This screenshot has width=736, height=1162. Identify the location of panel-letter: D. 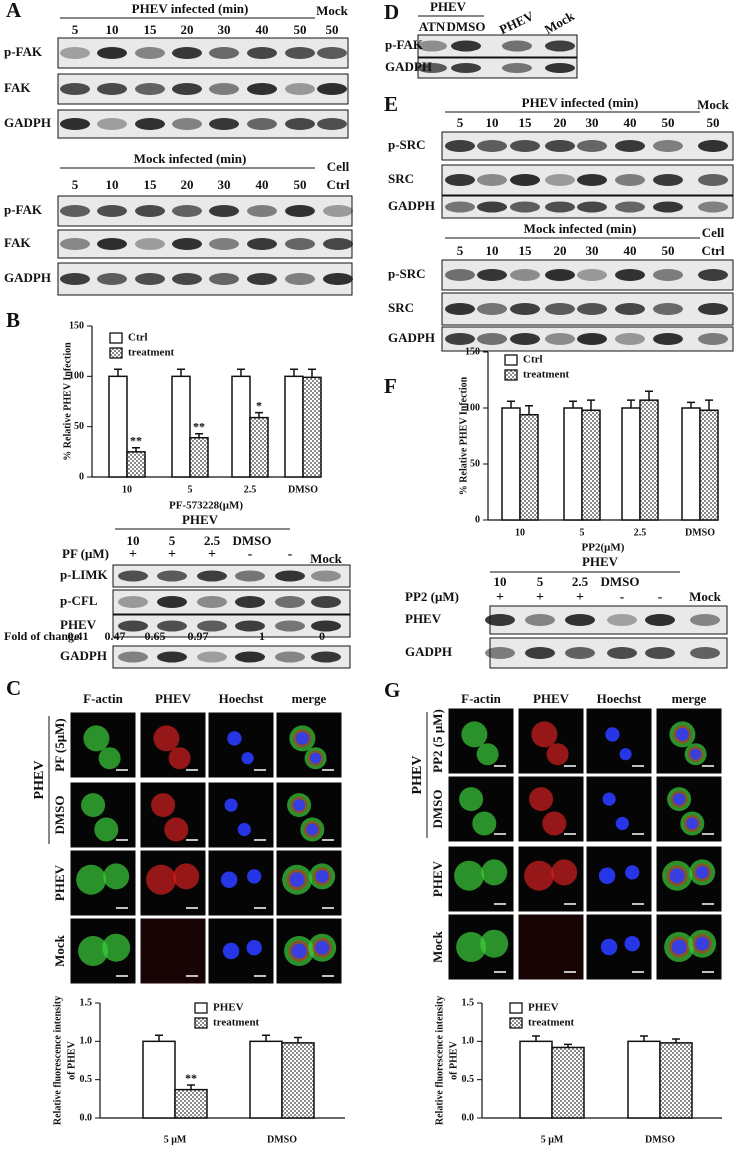
(391, 12).